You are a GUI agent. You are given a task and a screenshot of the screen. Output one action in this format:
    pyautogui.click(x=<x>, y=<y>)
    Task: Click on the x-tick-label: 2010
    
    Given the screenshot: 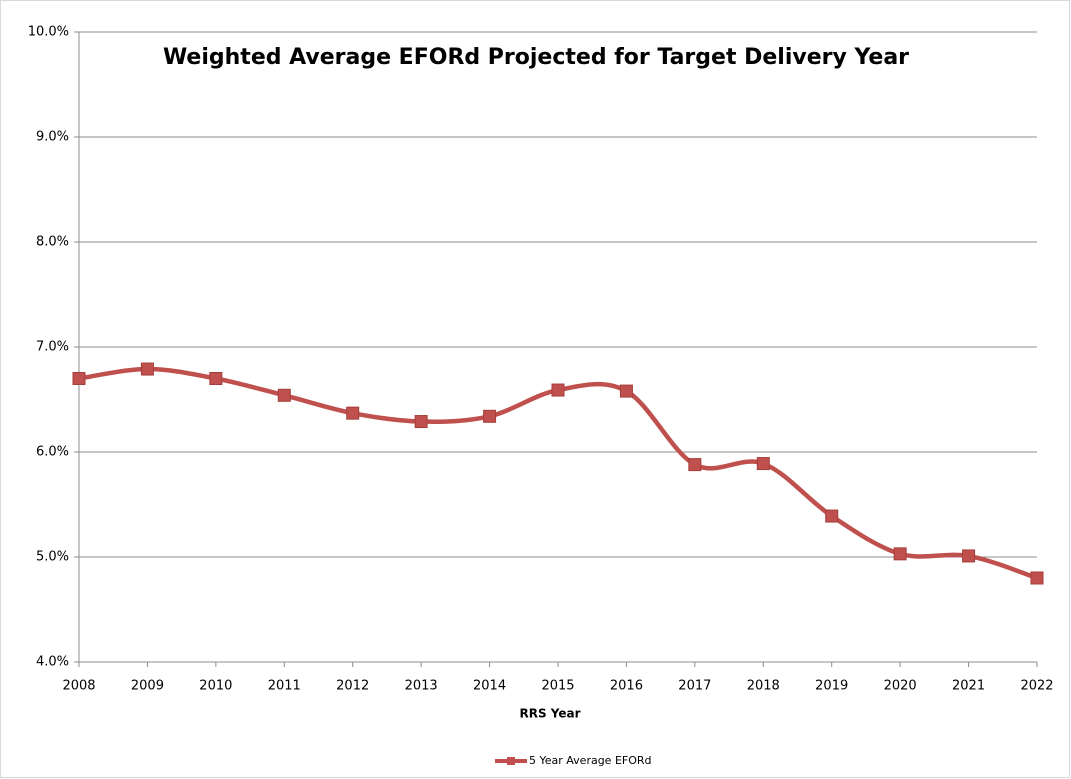 What is the action you would take?
    pyautogui.click(x=215, y=686)
    